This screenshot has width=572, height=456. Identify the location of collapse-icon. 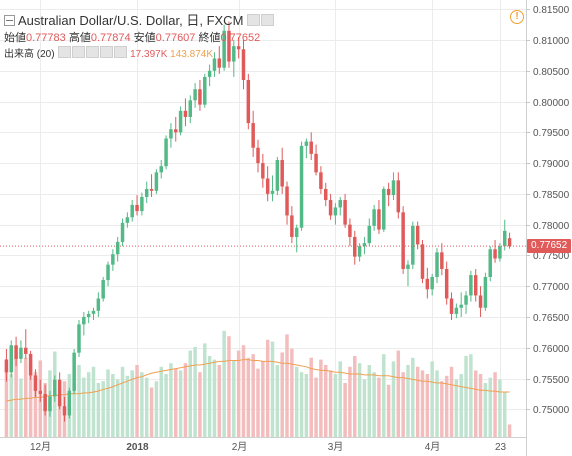
(9, 20).